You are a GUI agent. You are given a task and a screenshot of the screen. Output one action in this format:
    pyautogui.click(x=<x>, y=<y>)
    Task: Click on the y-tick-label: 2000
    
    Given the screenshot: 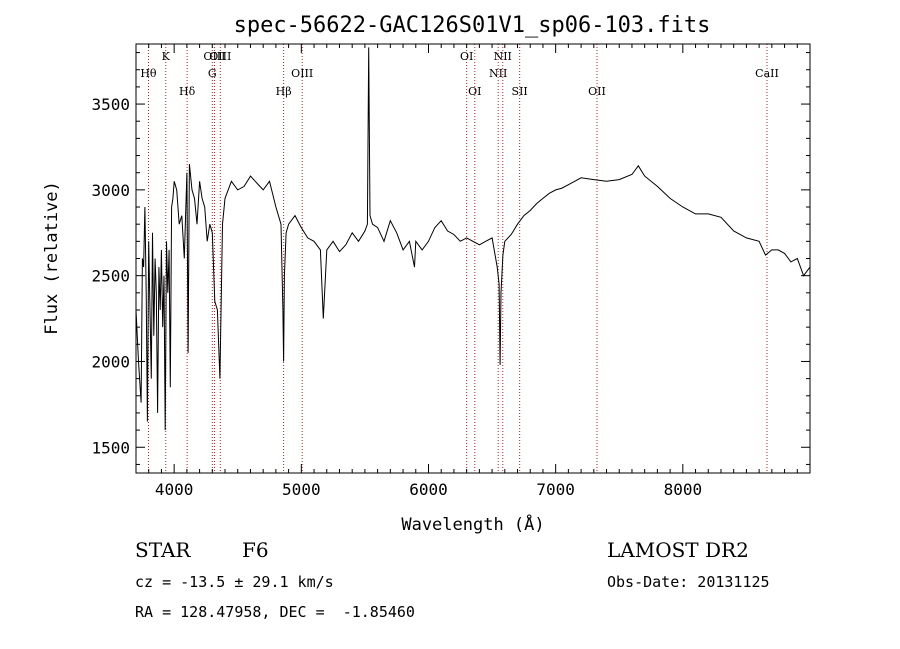 What is the action you would take?
    pyautogui.click(x=110, y=361)
    